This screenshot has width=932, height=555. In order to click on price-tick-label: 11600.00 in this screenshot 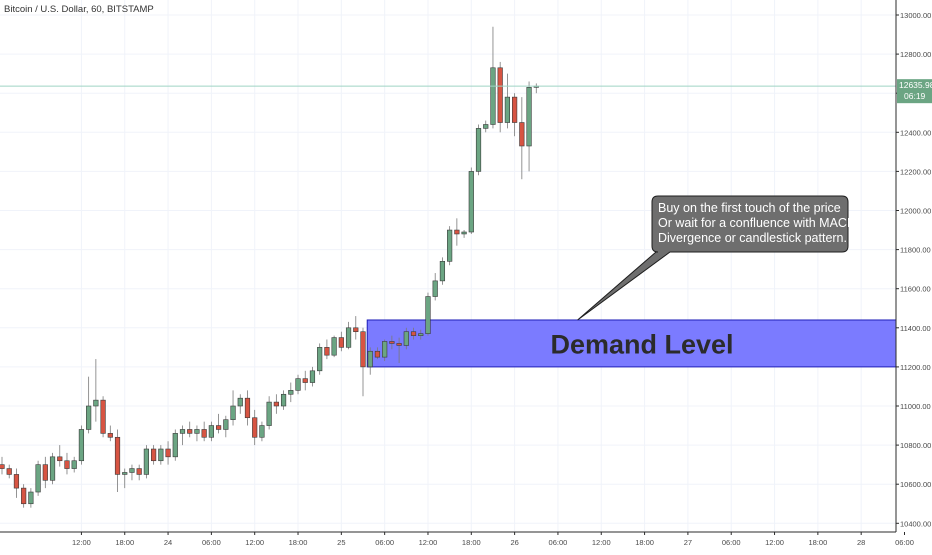, I will do `click(915, 289)`.